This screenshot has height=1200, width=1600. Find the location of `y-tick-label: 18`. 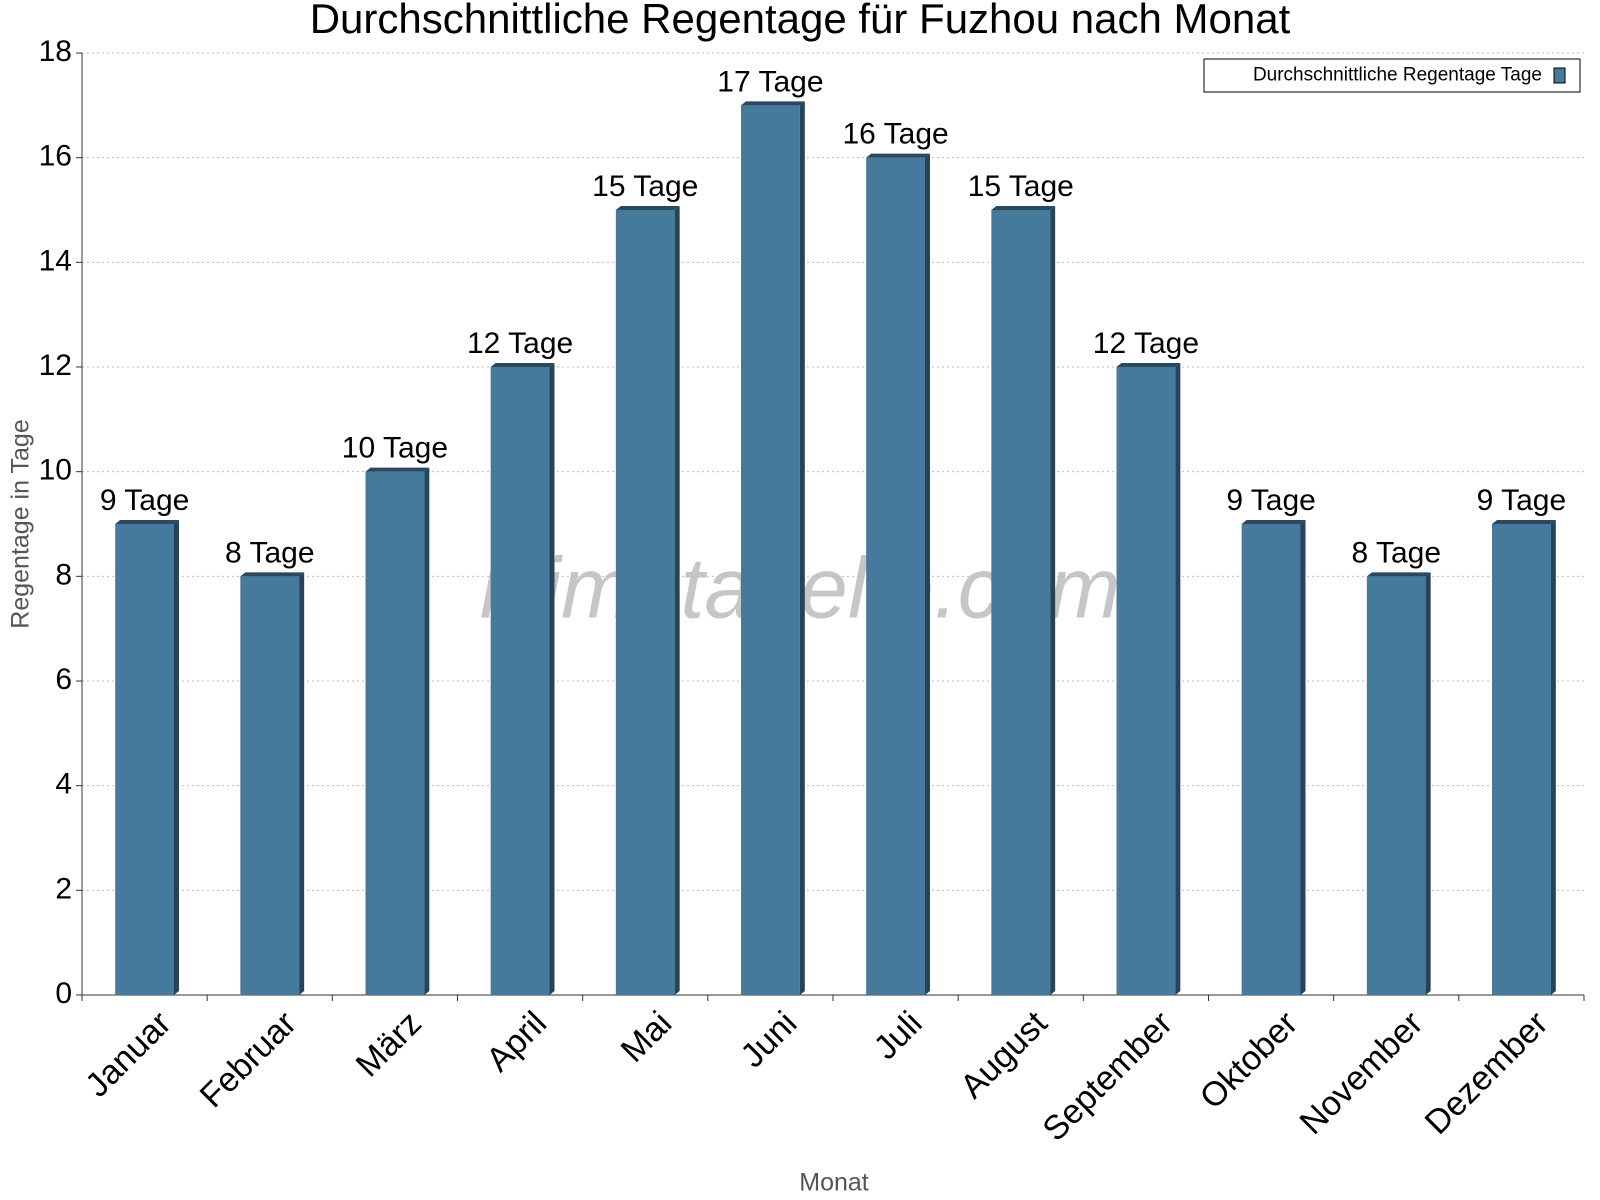

y-tick-label: 18 is located at coordinates (55, 51).